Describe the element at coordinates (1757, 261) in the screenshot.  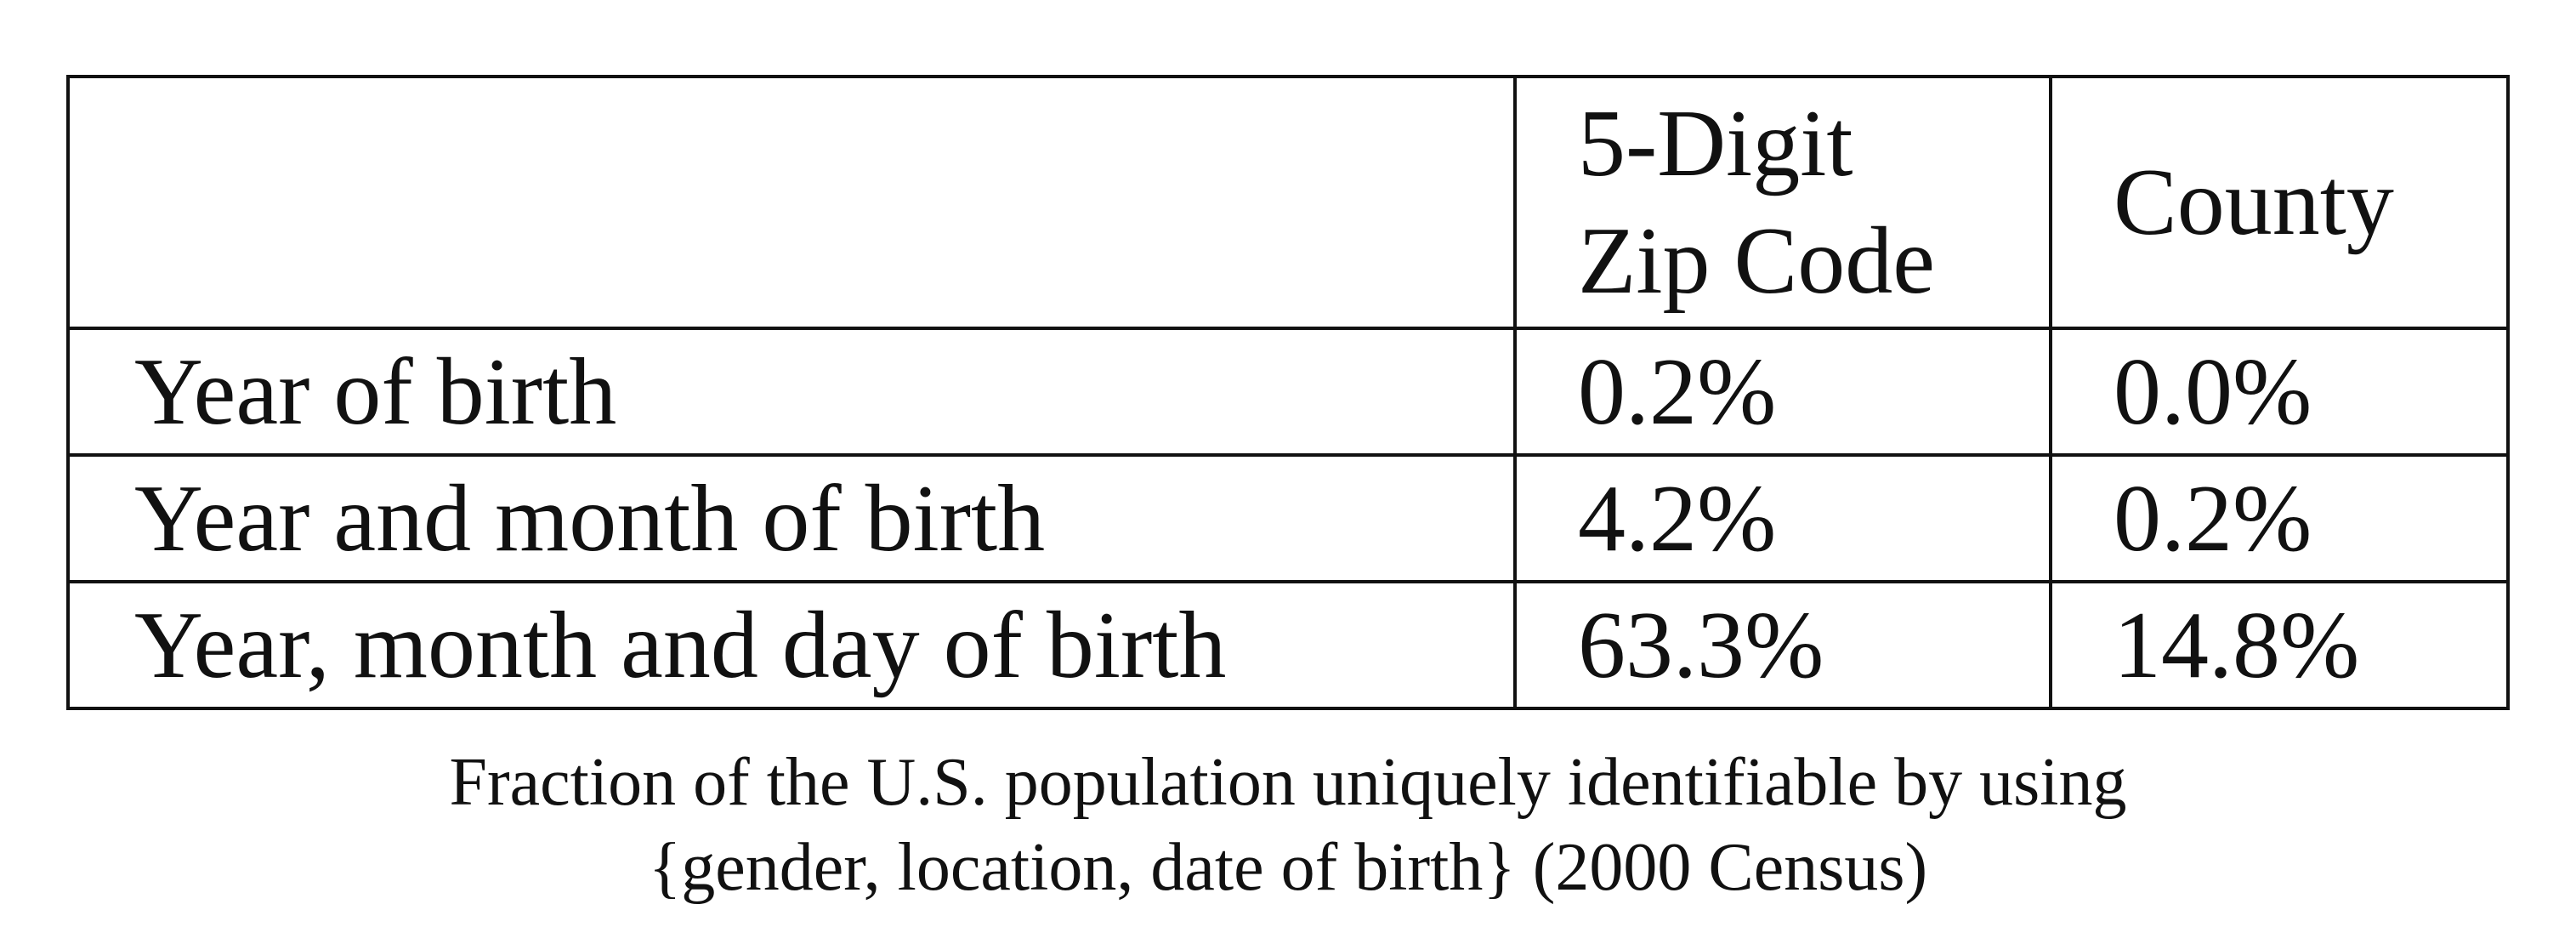
I see `header-zip-line2: Zip Code` at that location.